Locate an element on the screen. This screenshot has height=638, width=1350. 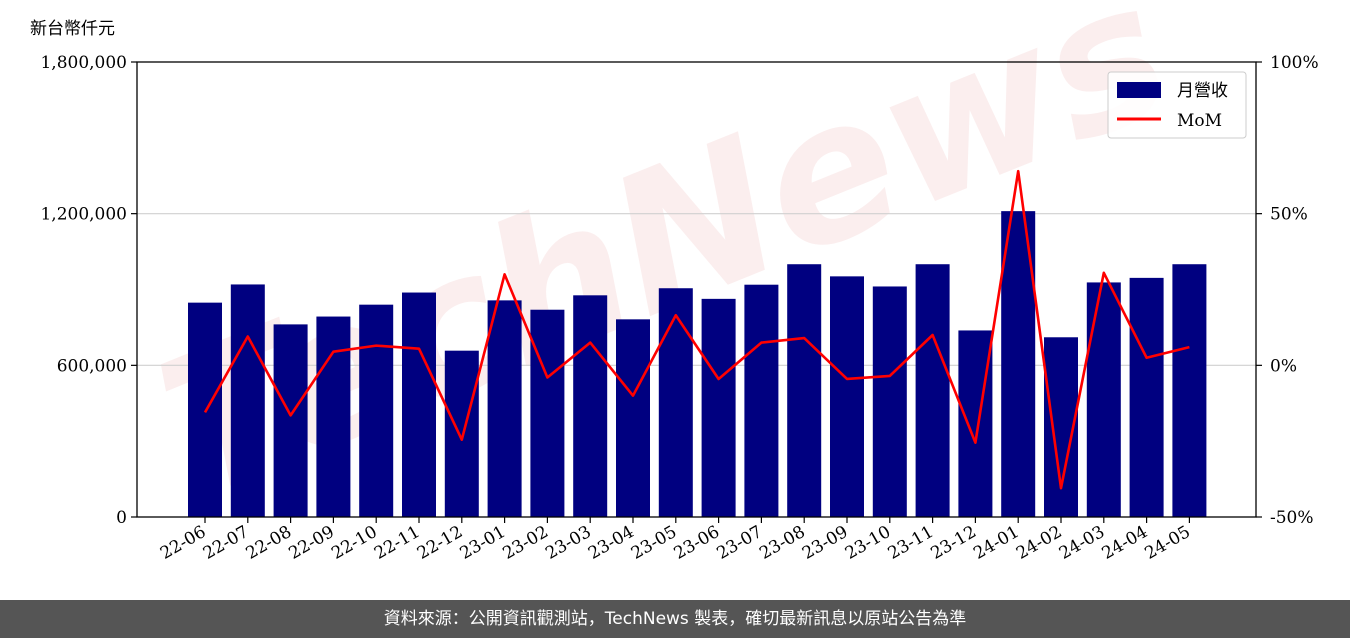
right-tick-label-3: 100% is located at coordinates (1294, 63).